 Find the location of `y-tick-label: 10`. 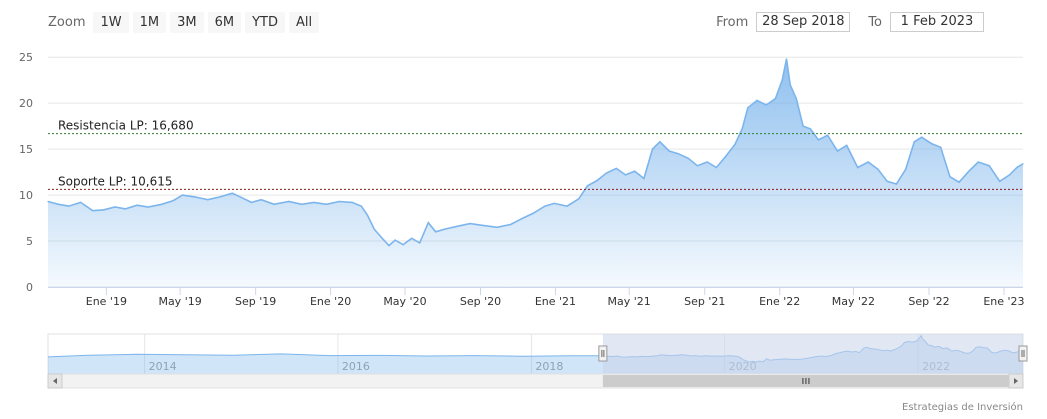

y-tick-label: 10 is located at coordinates (26, 195).